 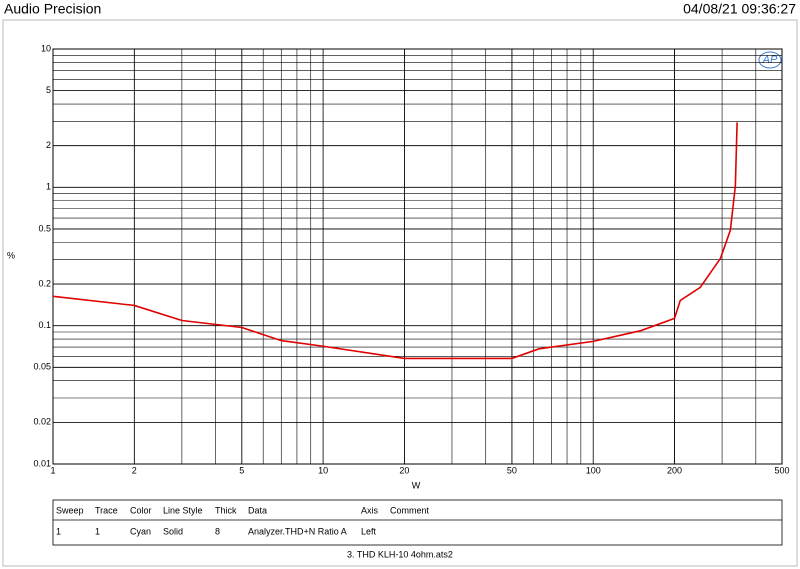 What do you see at coordinates (173, 531) in the screenshot?
I see `table-cell: Solid` at bounding box center [173, 531].